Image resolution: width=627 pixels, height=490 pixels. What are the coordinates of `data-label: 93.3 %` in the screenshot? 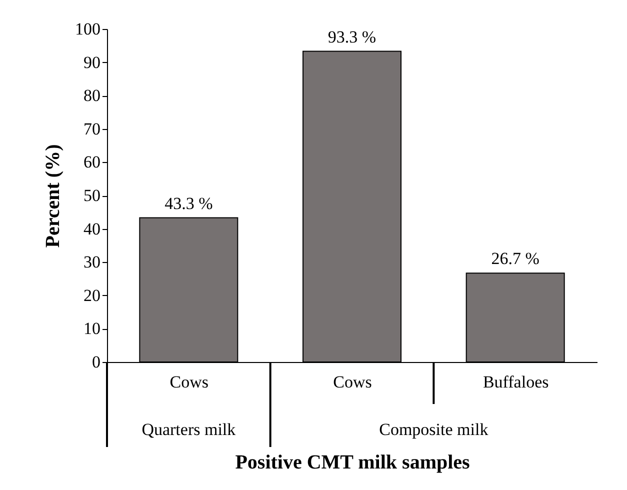 It's located at (352, 36).